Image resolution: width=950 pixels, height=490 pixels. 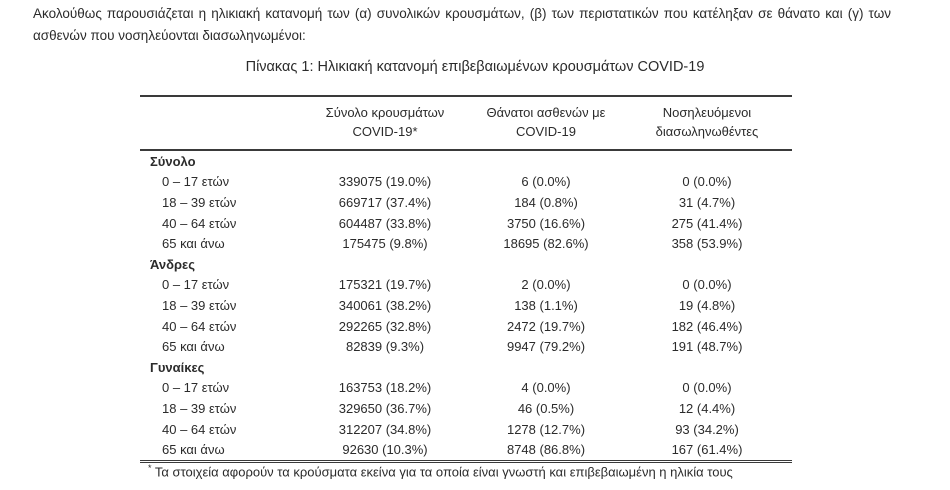 What do you see at coordinates (707, 408) in the screenshot?
I see `intubated-cell: 12 (4.4%)` at bounding box center [707, 408].